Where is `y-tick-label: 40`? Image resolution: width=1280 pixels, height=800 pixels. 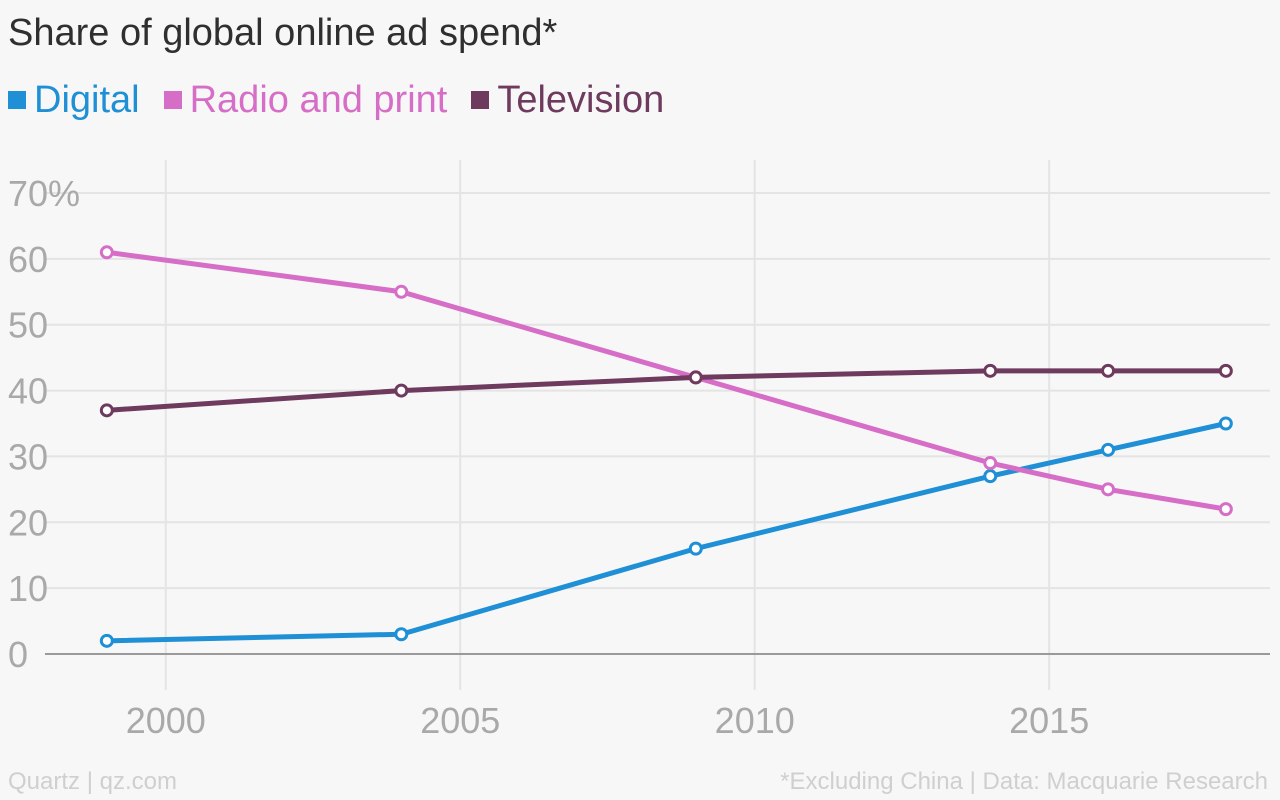 y-tick-label: 40 is located at coordinates (28, 391).